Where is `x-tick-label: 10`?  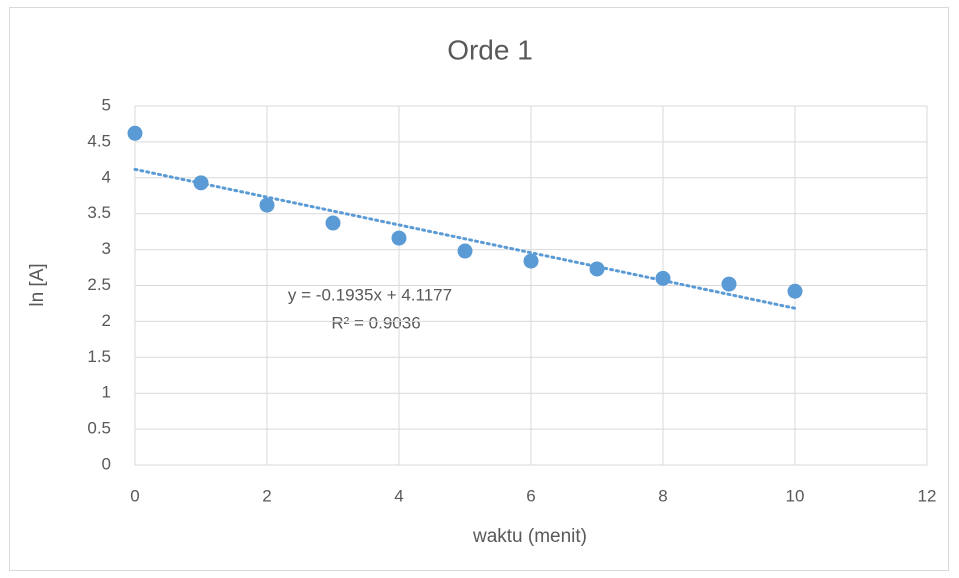
x-tick-label: 10 is located at coordinates (795, 495).